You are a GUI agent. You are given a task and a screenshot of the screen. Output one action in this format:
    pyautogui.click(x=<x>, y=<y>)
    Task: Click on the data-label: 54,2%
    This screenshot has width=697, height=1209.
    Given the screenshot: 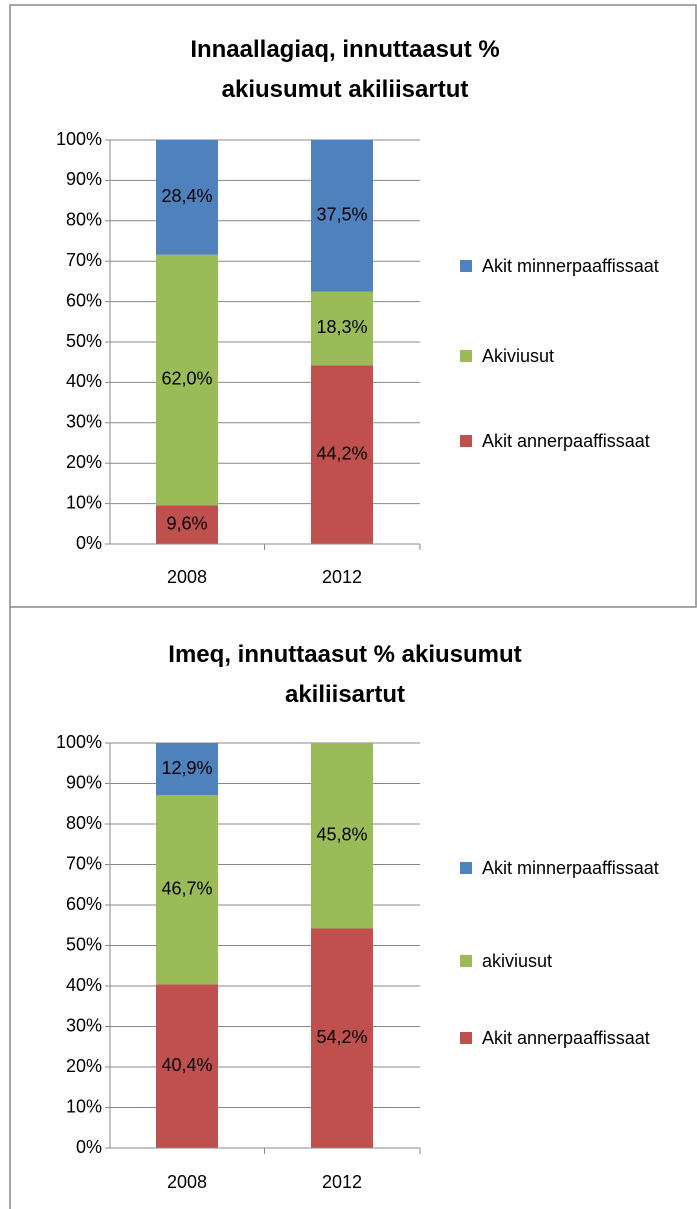 What is the action you would take?
    pyautogui.click(x=341, y=1037)
    